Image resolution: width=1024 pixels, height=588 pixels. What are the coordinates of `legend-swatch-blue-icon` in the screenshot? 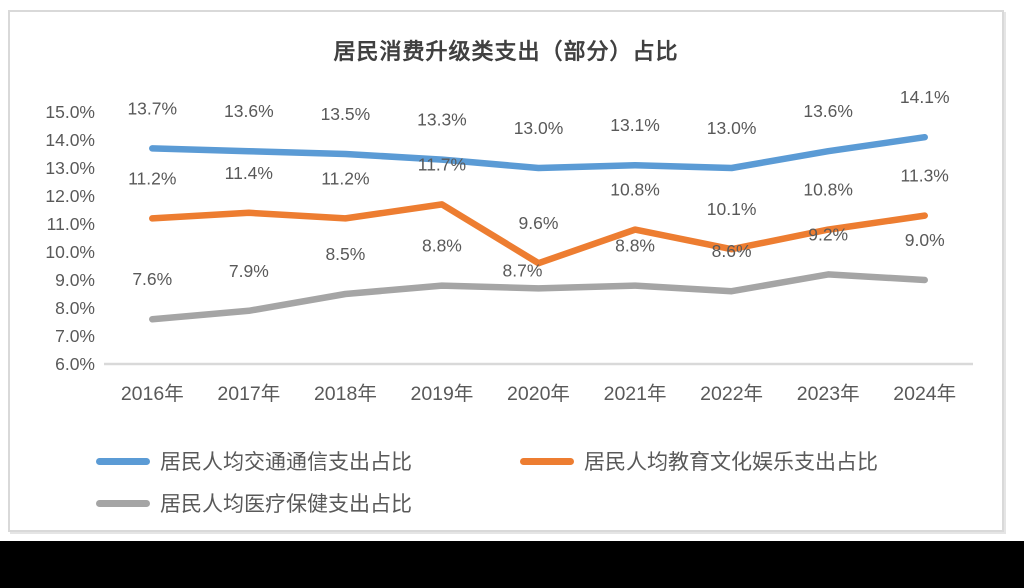 It's located at (123, 461).